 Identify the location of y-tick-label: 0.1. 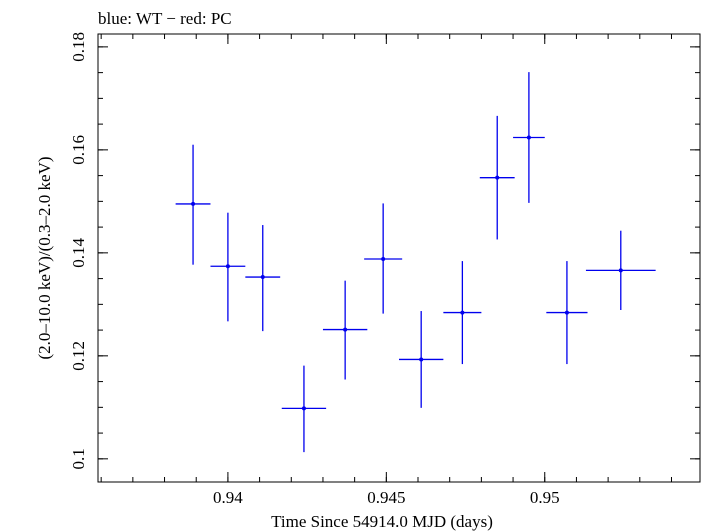
(78, 458).